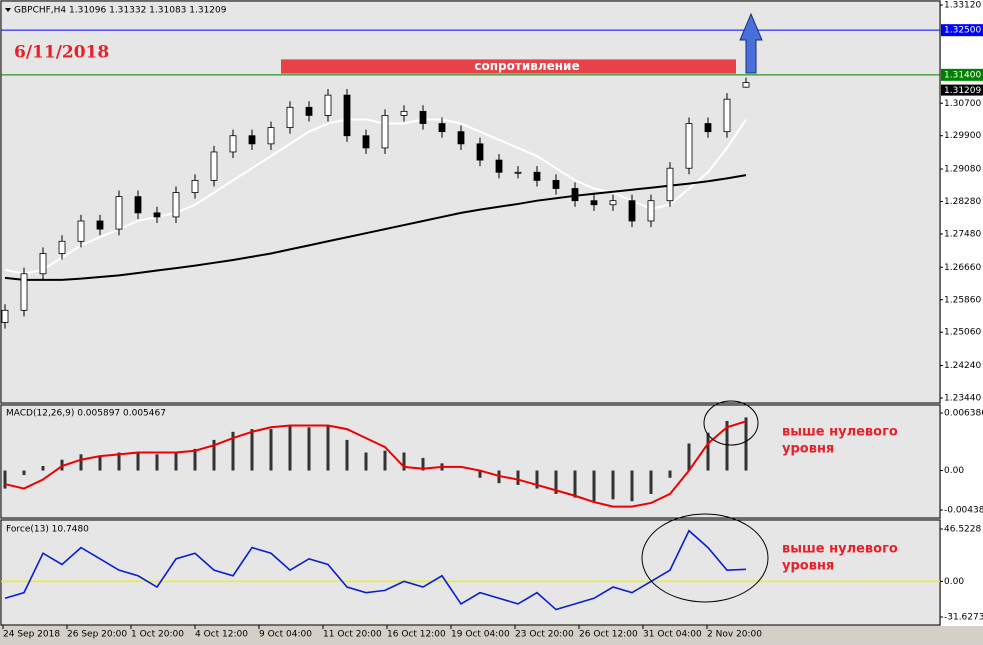 This screenshot has width=983, height=645. Describe the element at coordinates (962, 234) in the screenshot. I see `y-tick-label: 1.27480` at that location.